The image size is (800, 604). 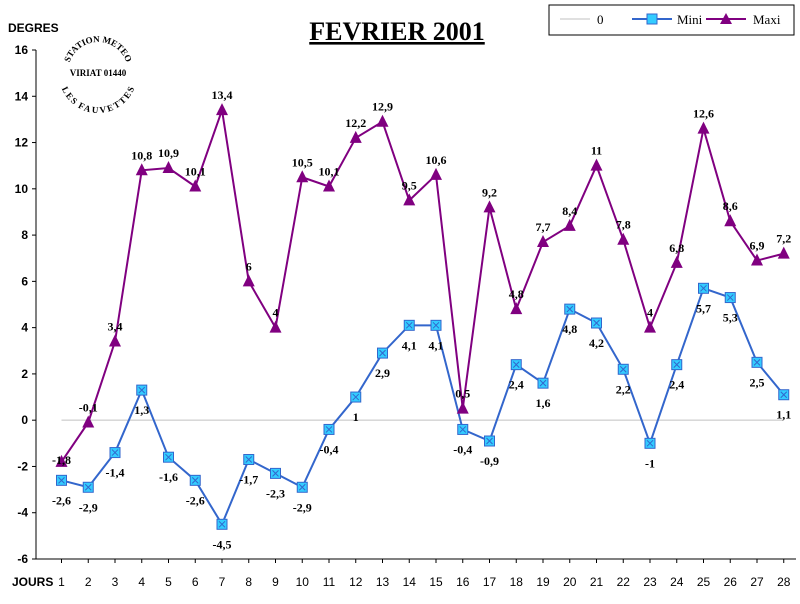 What do you see at coordinates (623, 225) in the screenshot?
I see `maxi-data-label: 7,8` at bounding box center [623, 225].